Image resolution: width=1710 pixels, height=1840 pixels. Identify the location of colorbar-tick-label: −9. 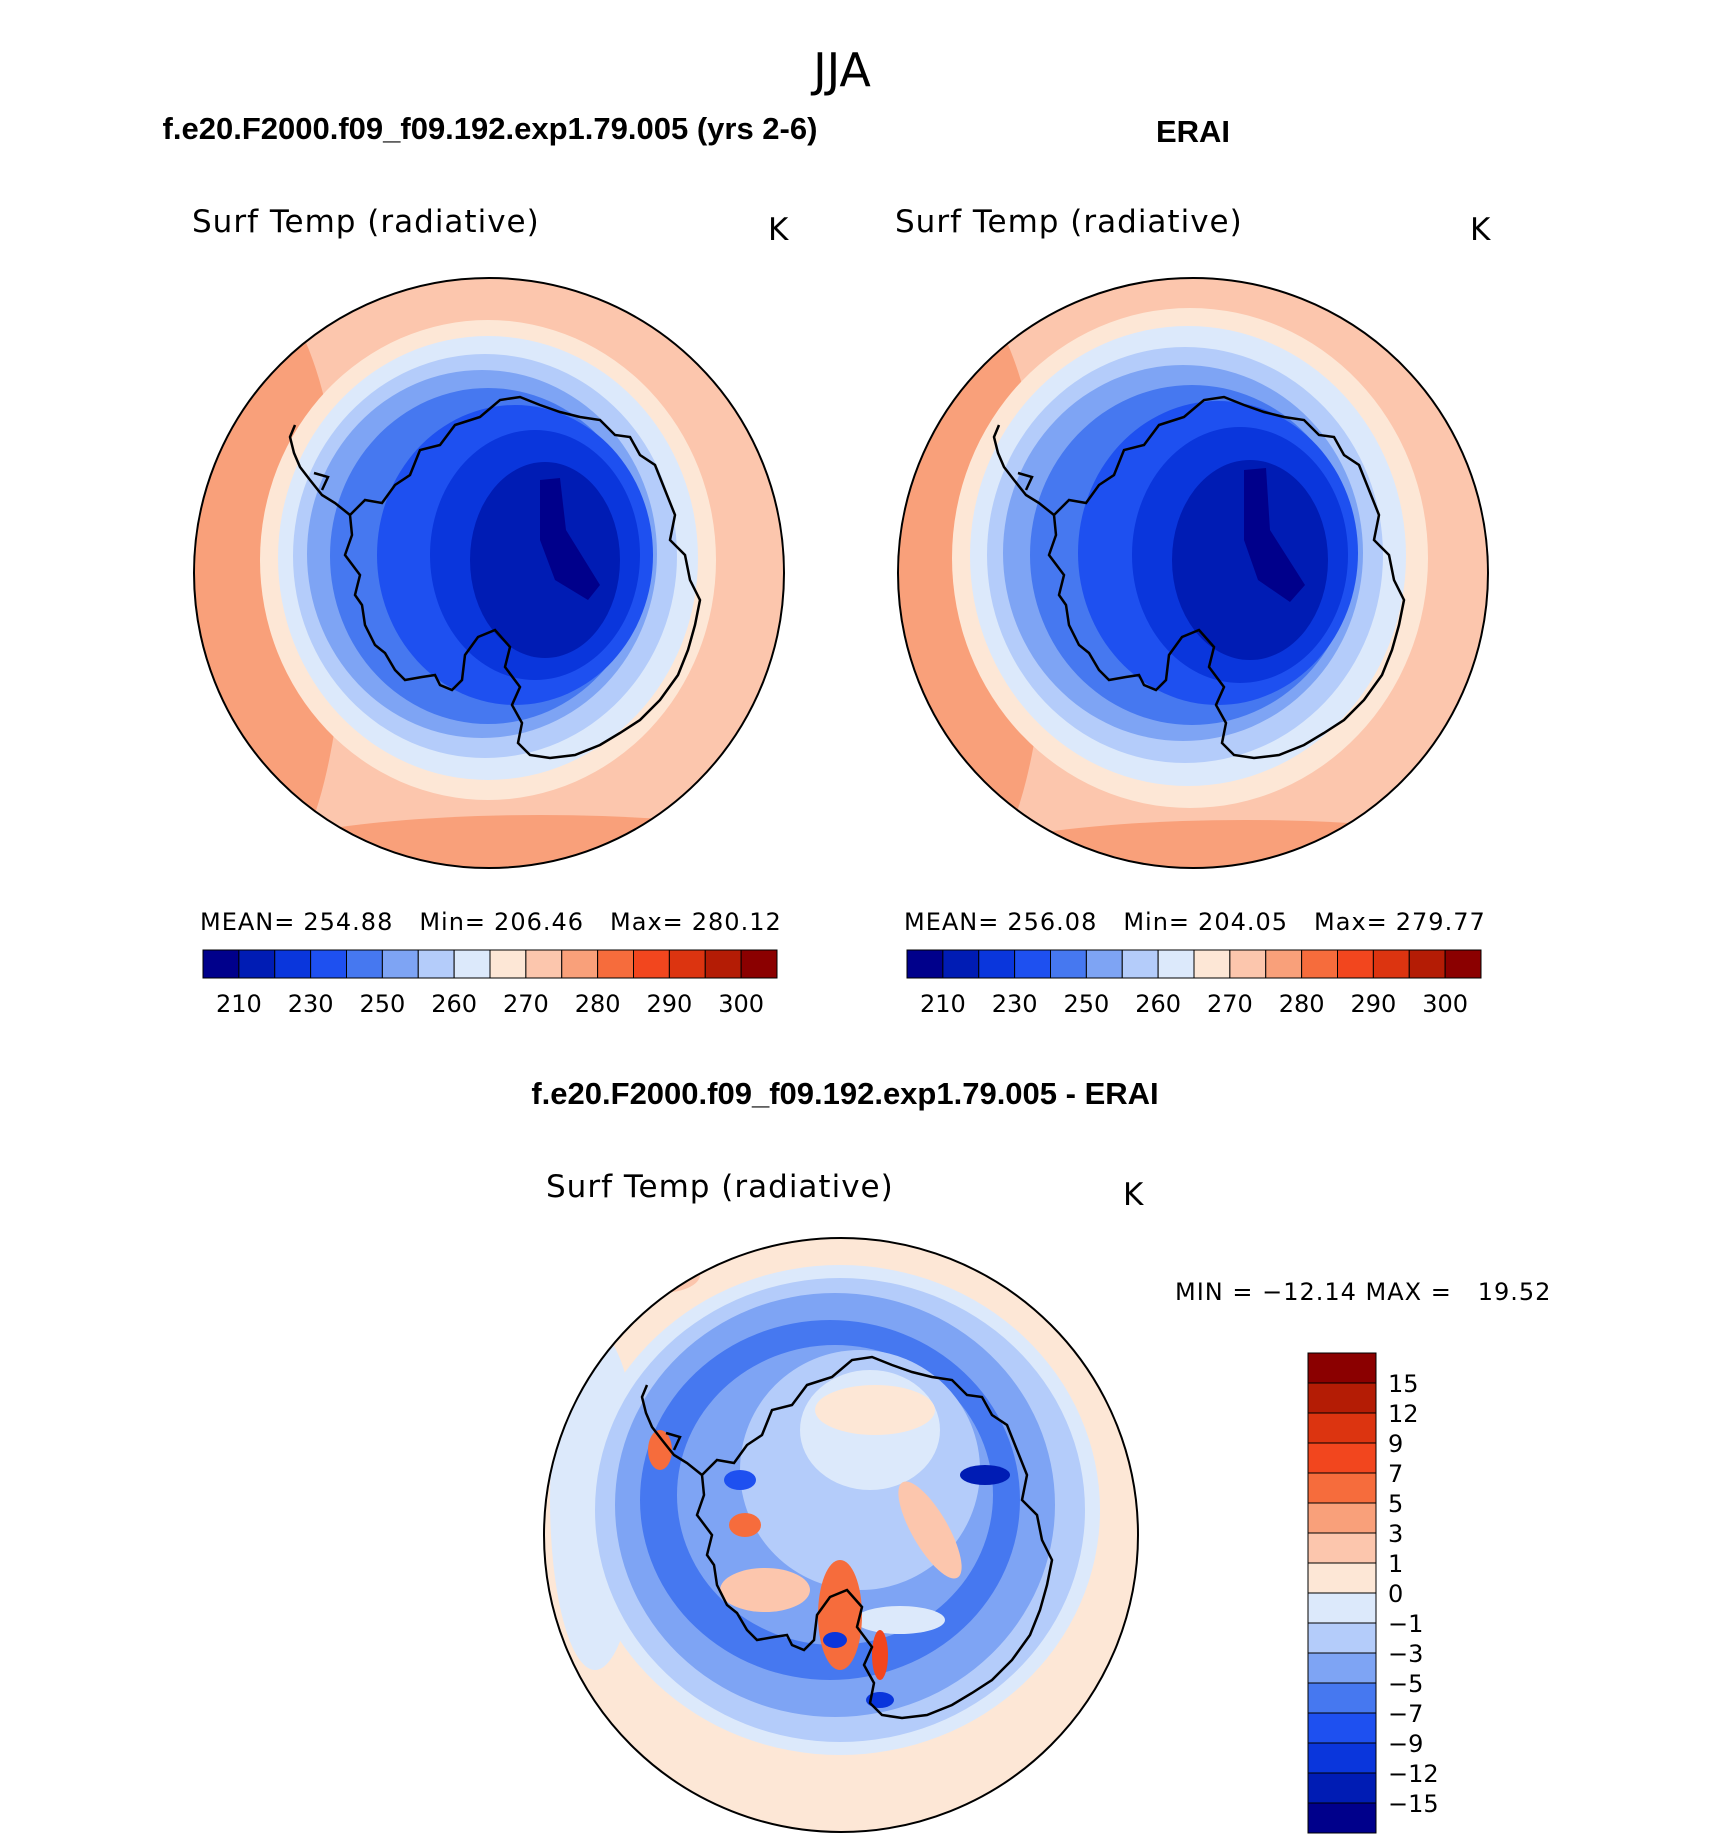
(1405, 1744).